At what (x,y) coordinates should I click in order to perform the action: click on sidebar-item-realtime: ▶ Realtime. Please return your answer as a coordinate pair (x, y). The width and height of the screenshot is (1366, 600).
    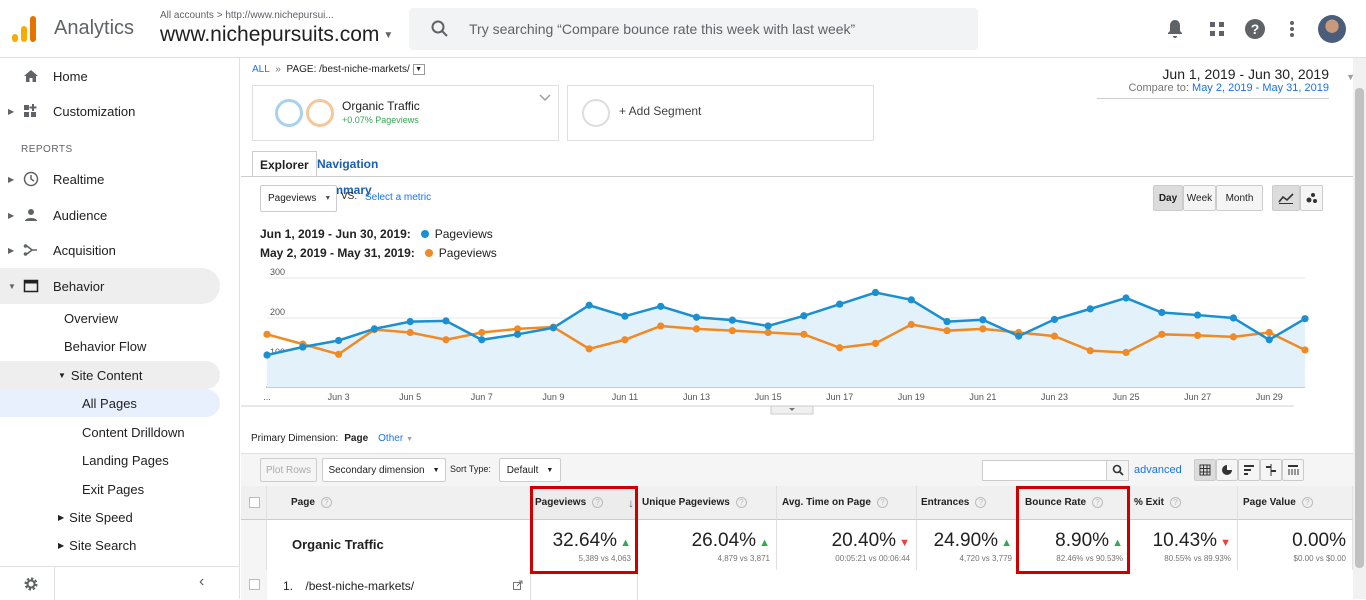
    Looking at the image, I should click on (110, 179).